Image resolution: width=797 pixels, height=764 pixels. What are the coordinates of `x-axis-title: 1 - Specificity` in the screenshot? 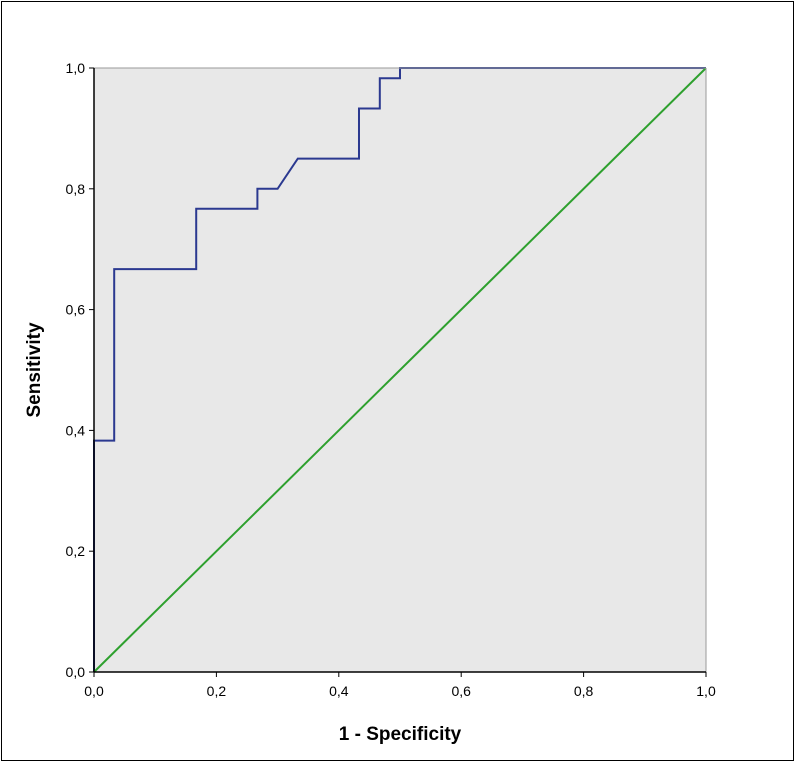 It's located at (400, 734).